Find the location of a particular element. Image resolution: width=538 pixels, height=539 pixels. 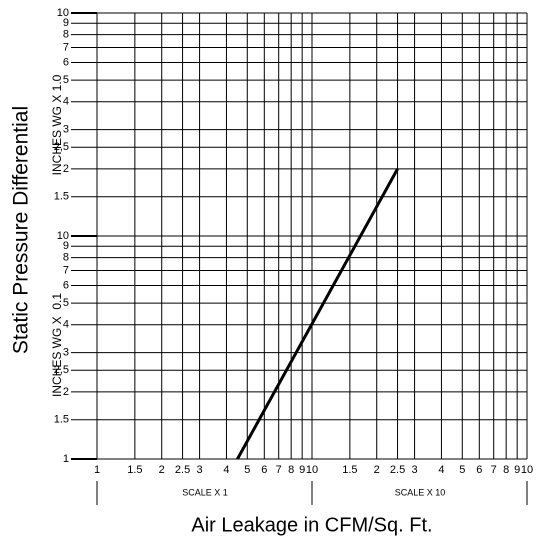

y-tick-label: 1 is located at coordinates (66, 459).